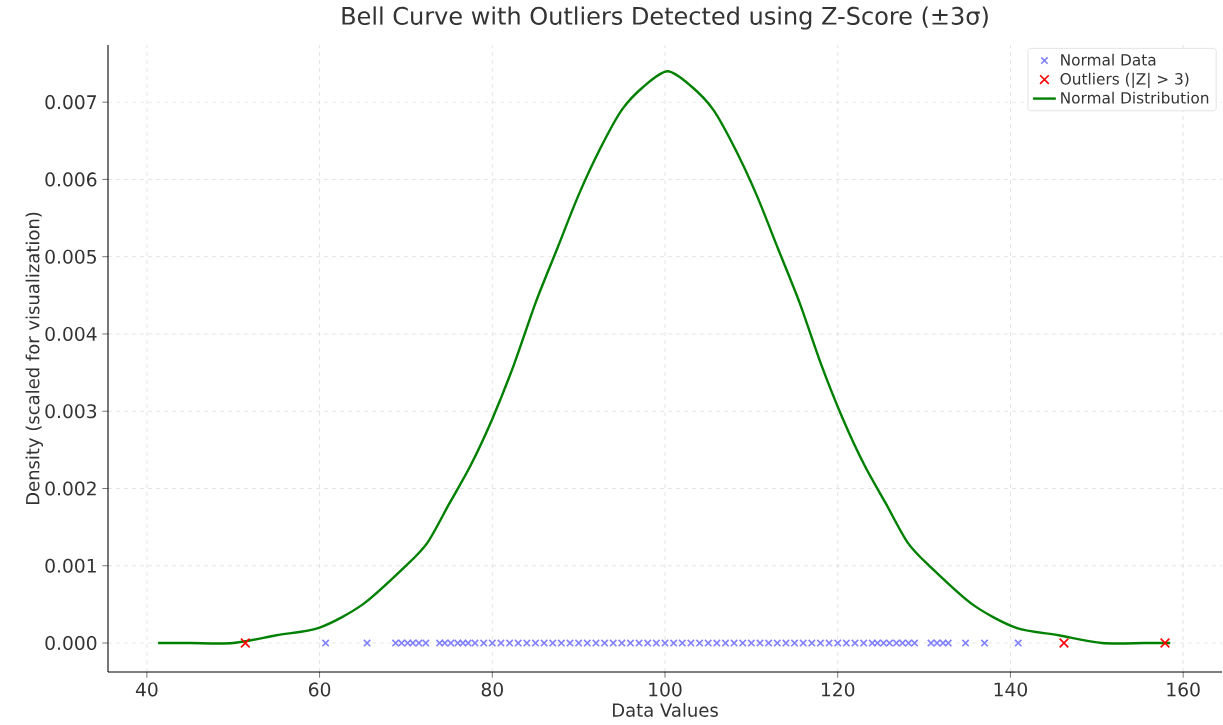 The height and width of the screenshot is (725, 1223). What do you see at coordinates (70, 256) in the screenshot?
I see `y-tick-label: 0.005` at bounding box center [70, 256].